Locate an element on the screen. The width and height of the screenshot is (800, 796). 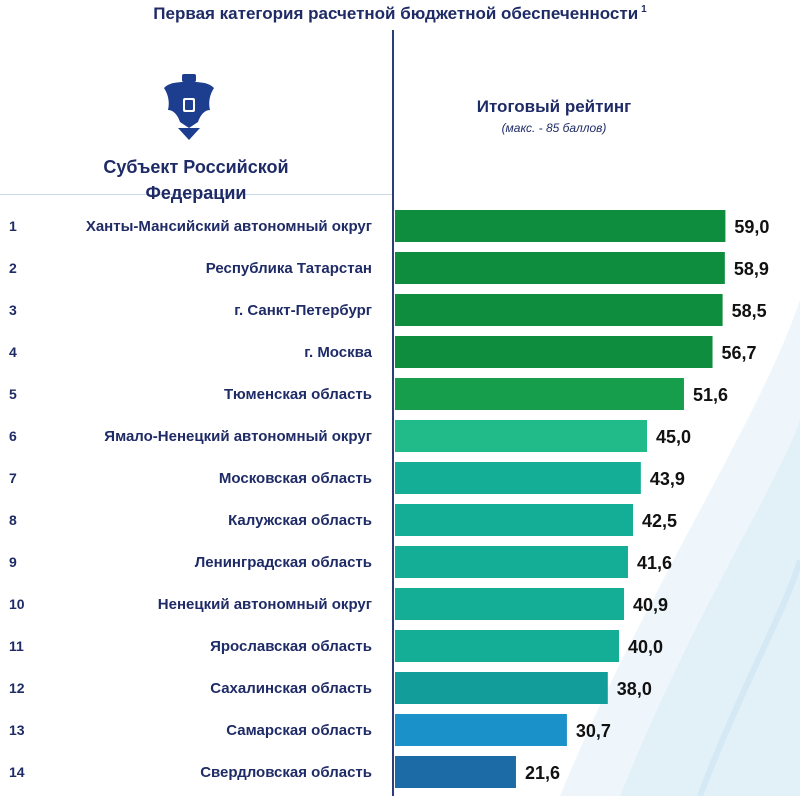
region-label: г. Санкт-Петербург is located at coordinates (303, 310).